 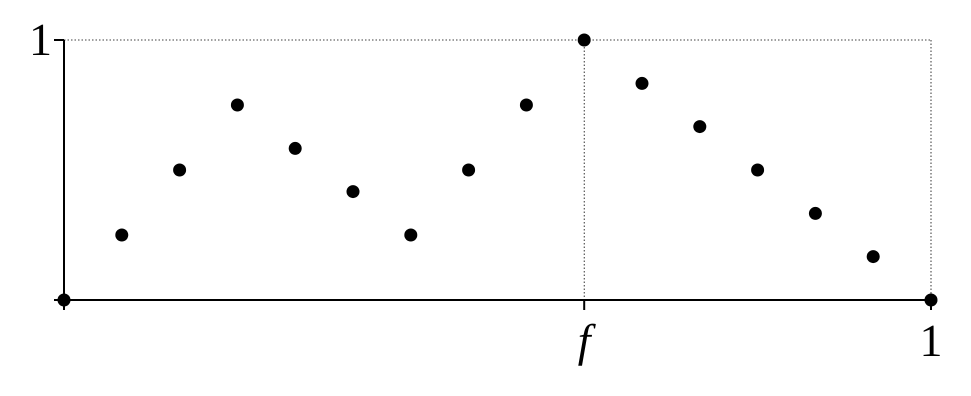 I want to click on text: 1, so click(x=40, y=40).